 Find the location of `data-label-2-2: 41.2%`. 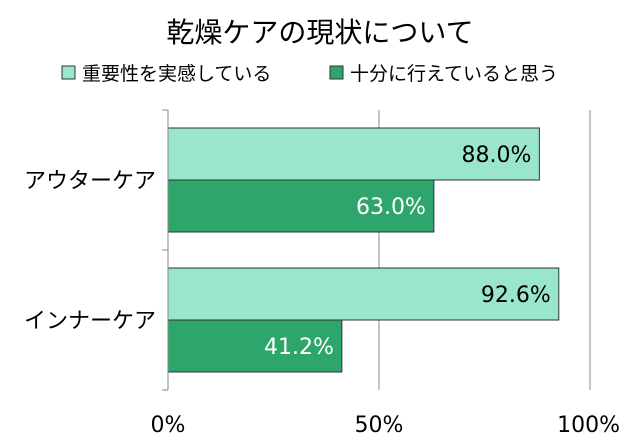

data-label-2-2: 41.2% is located at coordinates (299, 347).